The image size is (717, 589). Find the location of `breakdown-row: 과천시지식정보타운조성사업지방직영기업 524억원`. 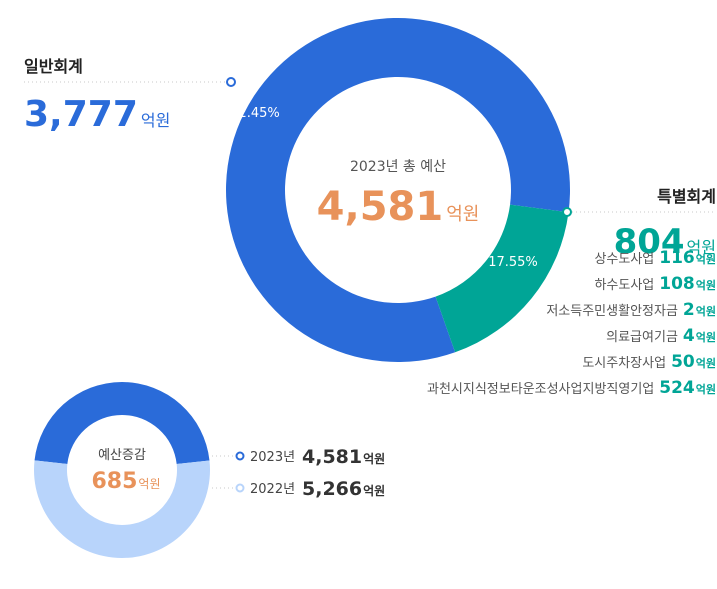

breakdown-row: 과천시지식정보타운조성사업지방직영기업 524억원 is located at coordinates (571, 388).